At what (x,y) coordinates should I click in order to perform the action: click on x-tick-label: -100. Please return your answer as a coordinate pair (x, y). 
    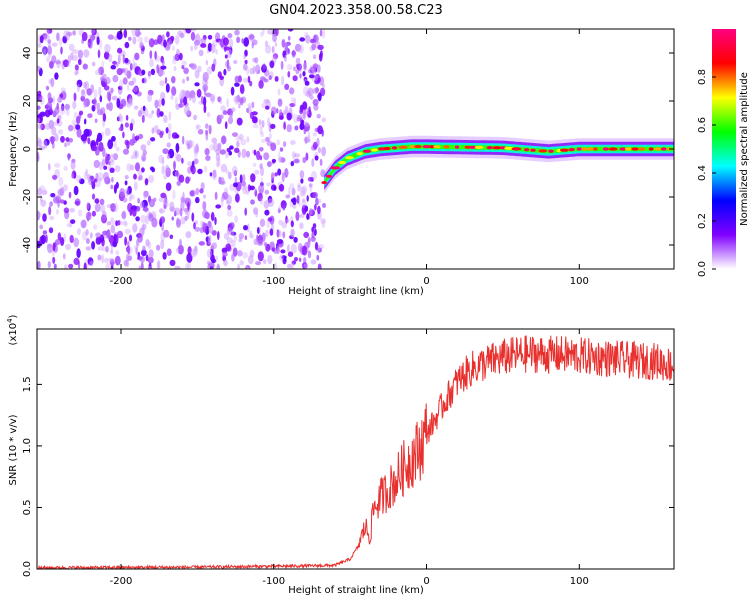
    Looking at the image, I should click on (273, 281).